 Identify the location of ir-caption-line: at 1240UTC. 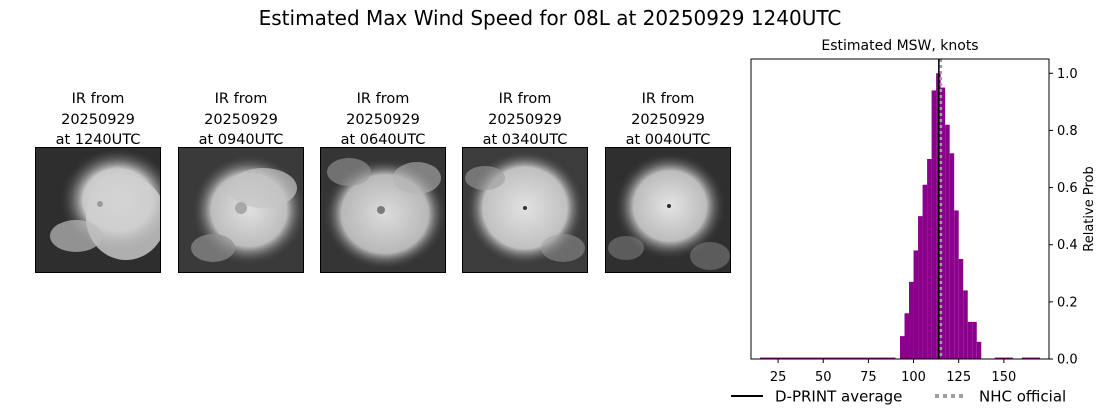
(98, 140).